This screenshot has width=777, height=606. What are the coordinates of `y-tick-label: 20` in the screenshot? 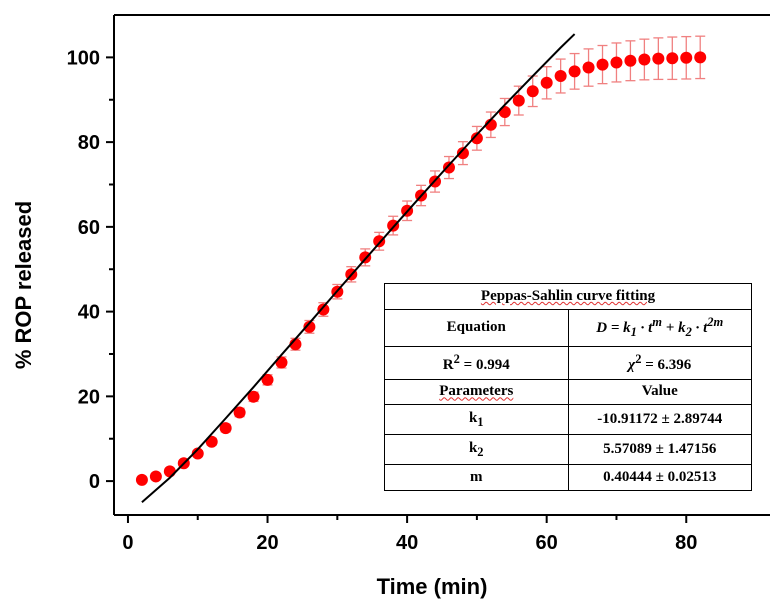 It's located at (89, 397).